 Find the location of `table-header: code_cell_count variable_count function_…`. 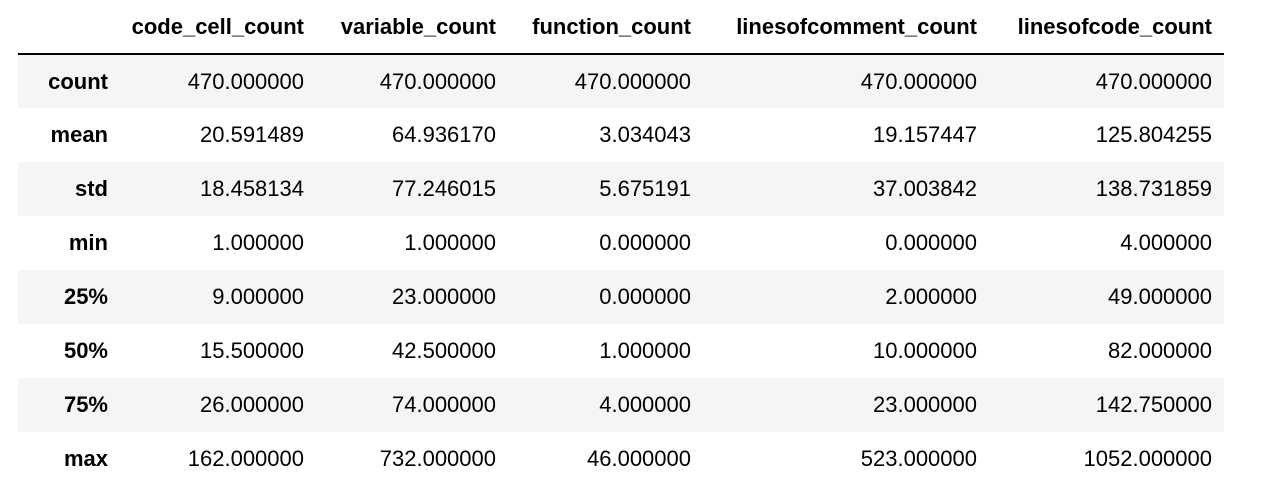

table-header: code_cell_count variable_count function_… is located at coordinates (621, 27).